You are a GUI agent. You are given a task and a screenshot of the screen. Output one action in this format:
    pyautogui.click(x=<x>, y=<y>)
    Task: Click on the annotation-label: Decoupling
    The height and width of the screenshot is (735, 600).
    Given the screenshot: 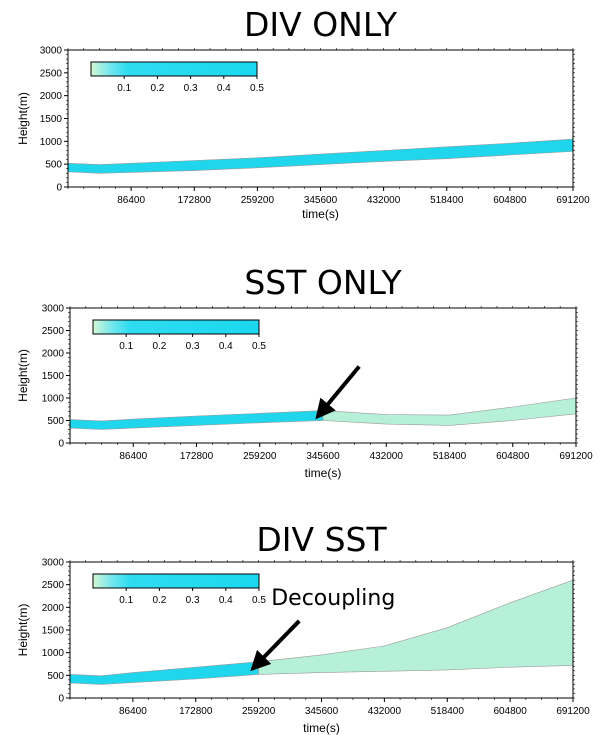 What is the action you would take?
    pyautogui.click(x=333, y=598)
    